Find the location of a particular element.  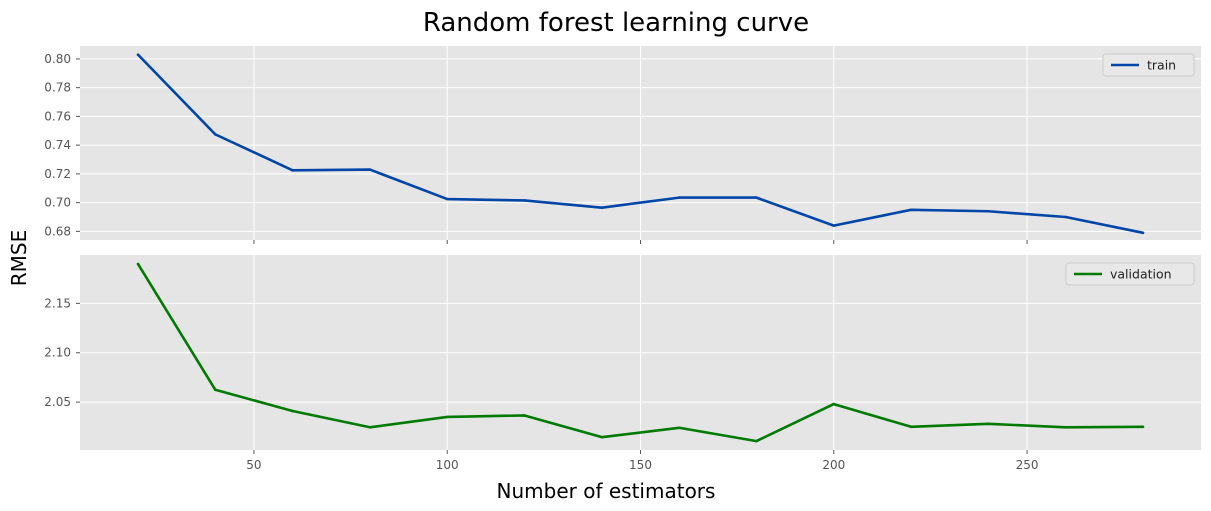

x-tick-label: 150 is located at coordinates (640, 465).